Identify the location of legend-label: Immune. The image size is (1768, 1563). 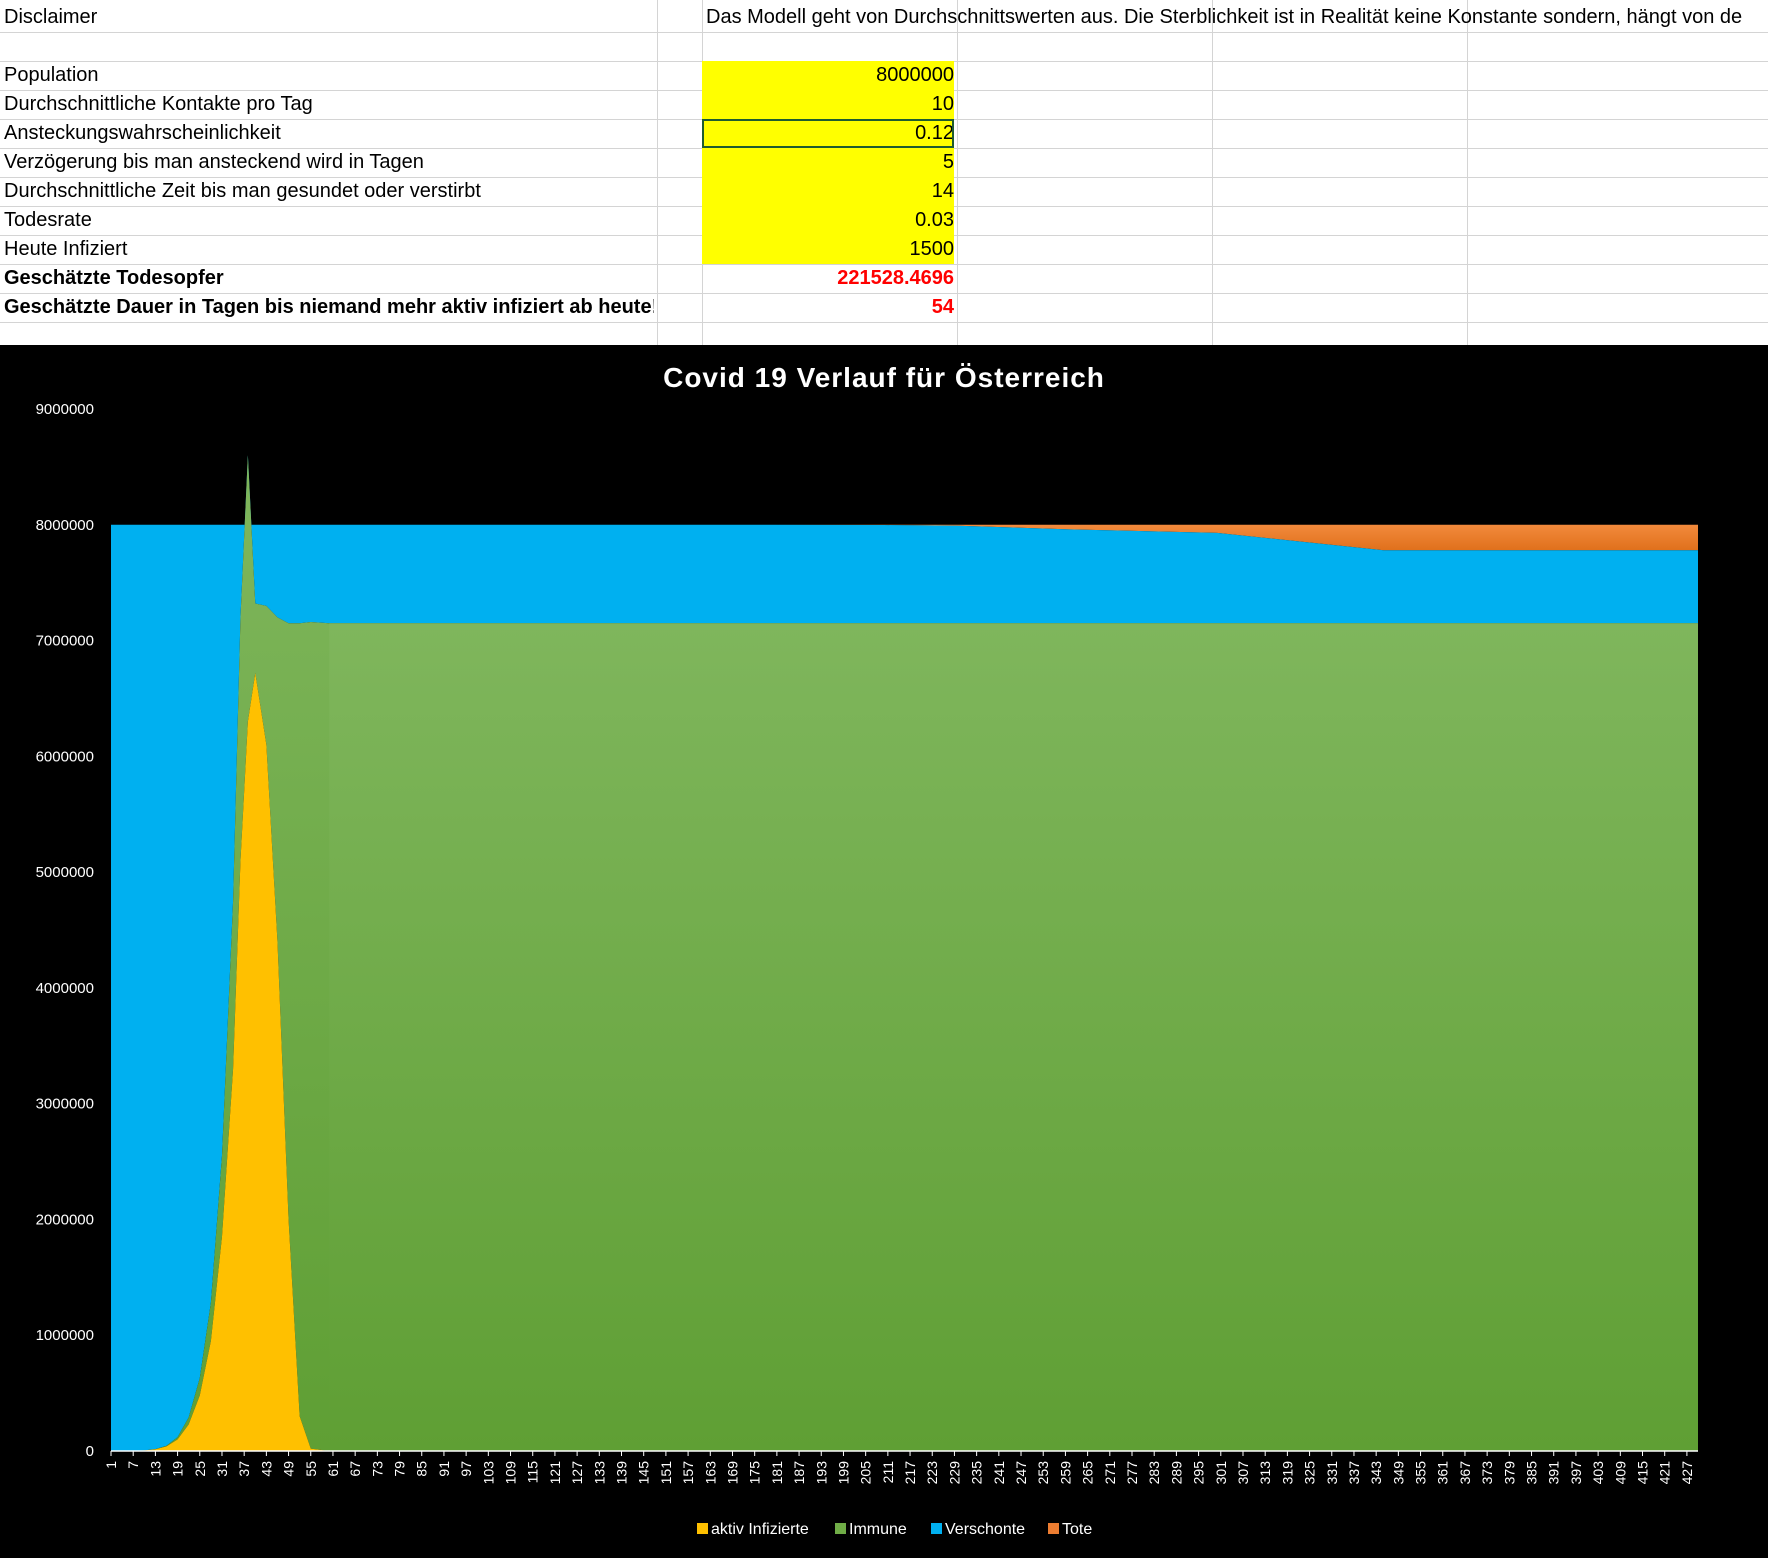
(878, 1529).